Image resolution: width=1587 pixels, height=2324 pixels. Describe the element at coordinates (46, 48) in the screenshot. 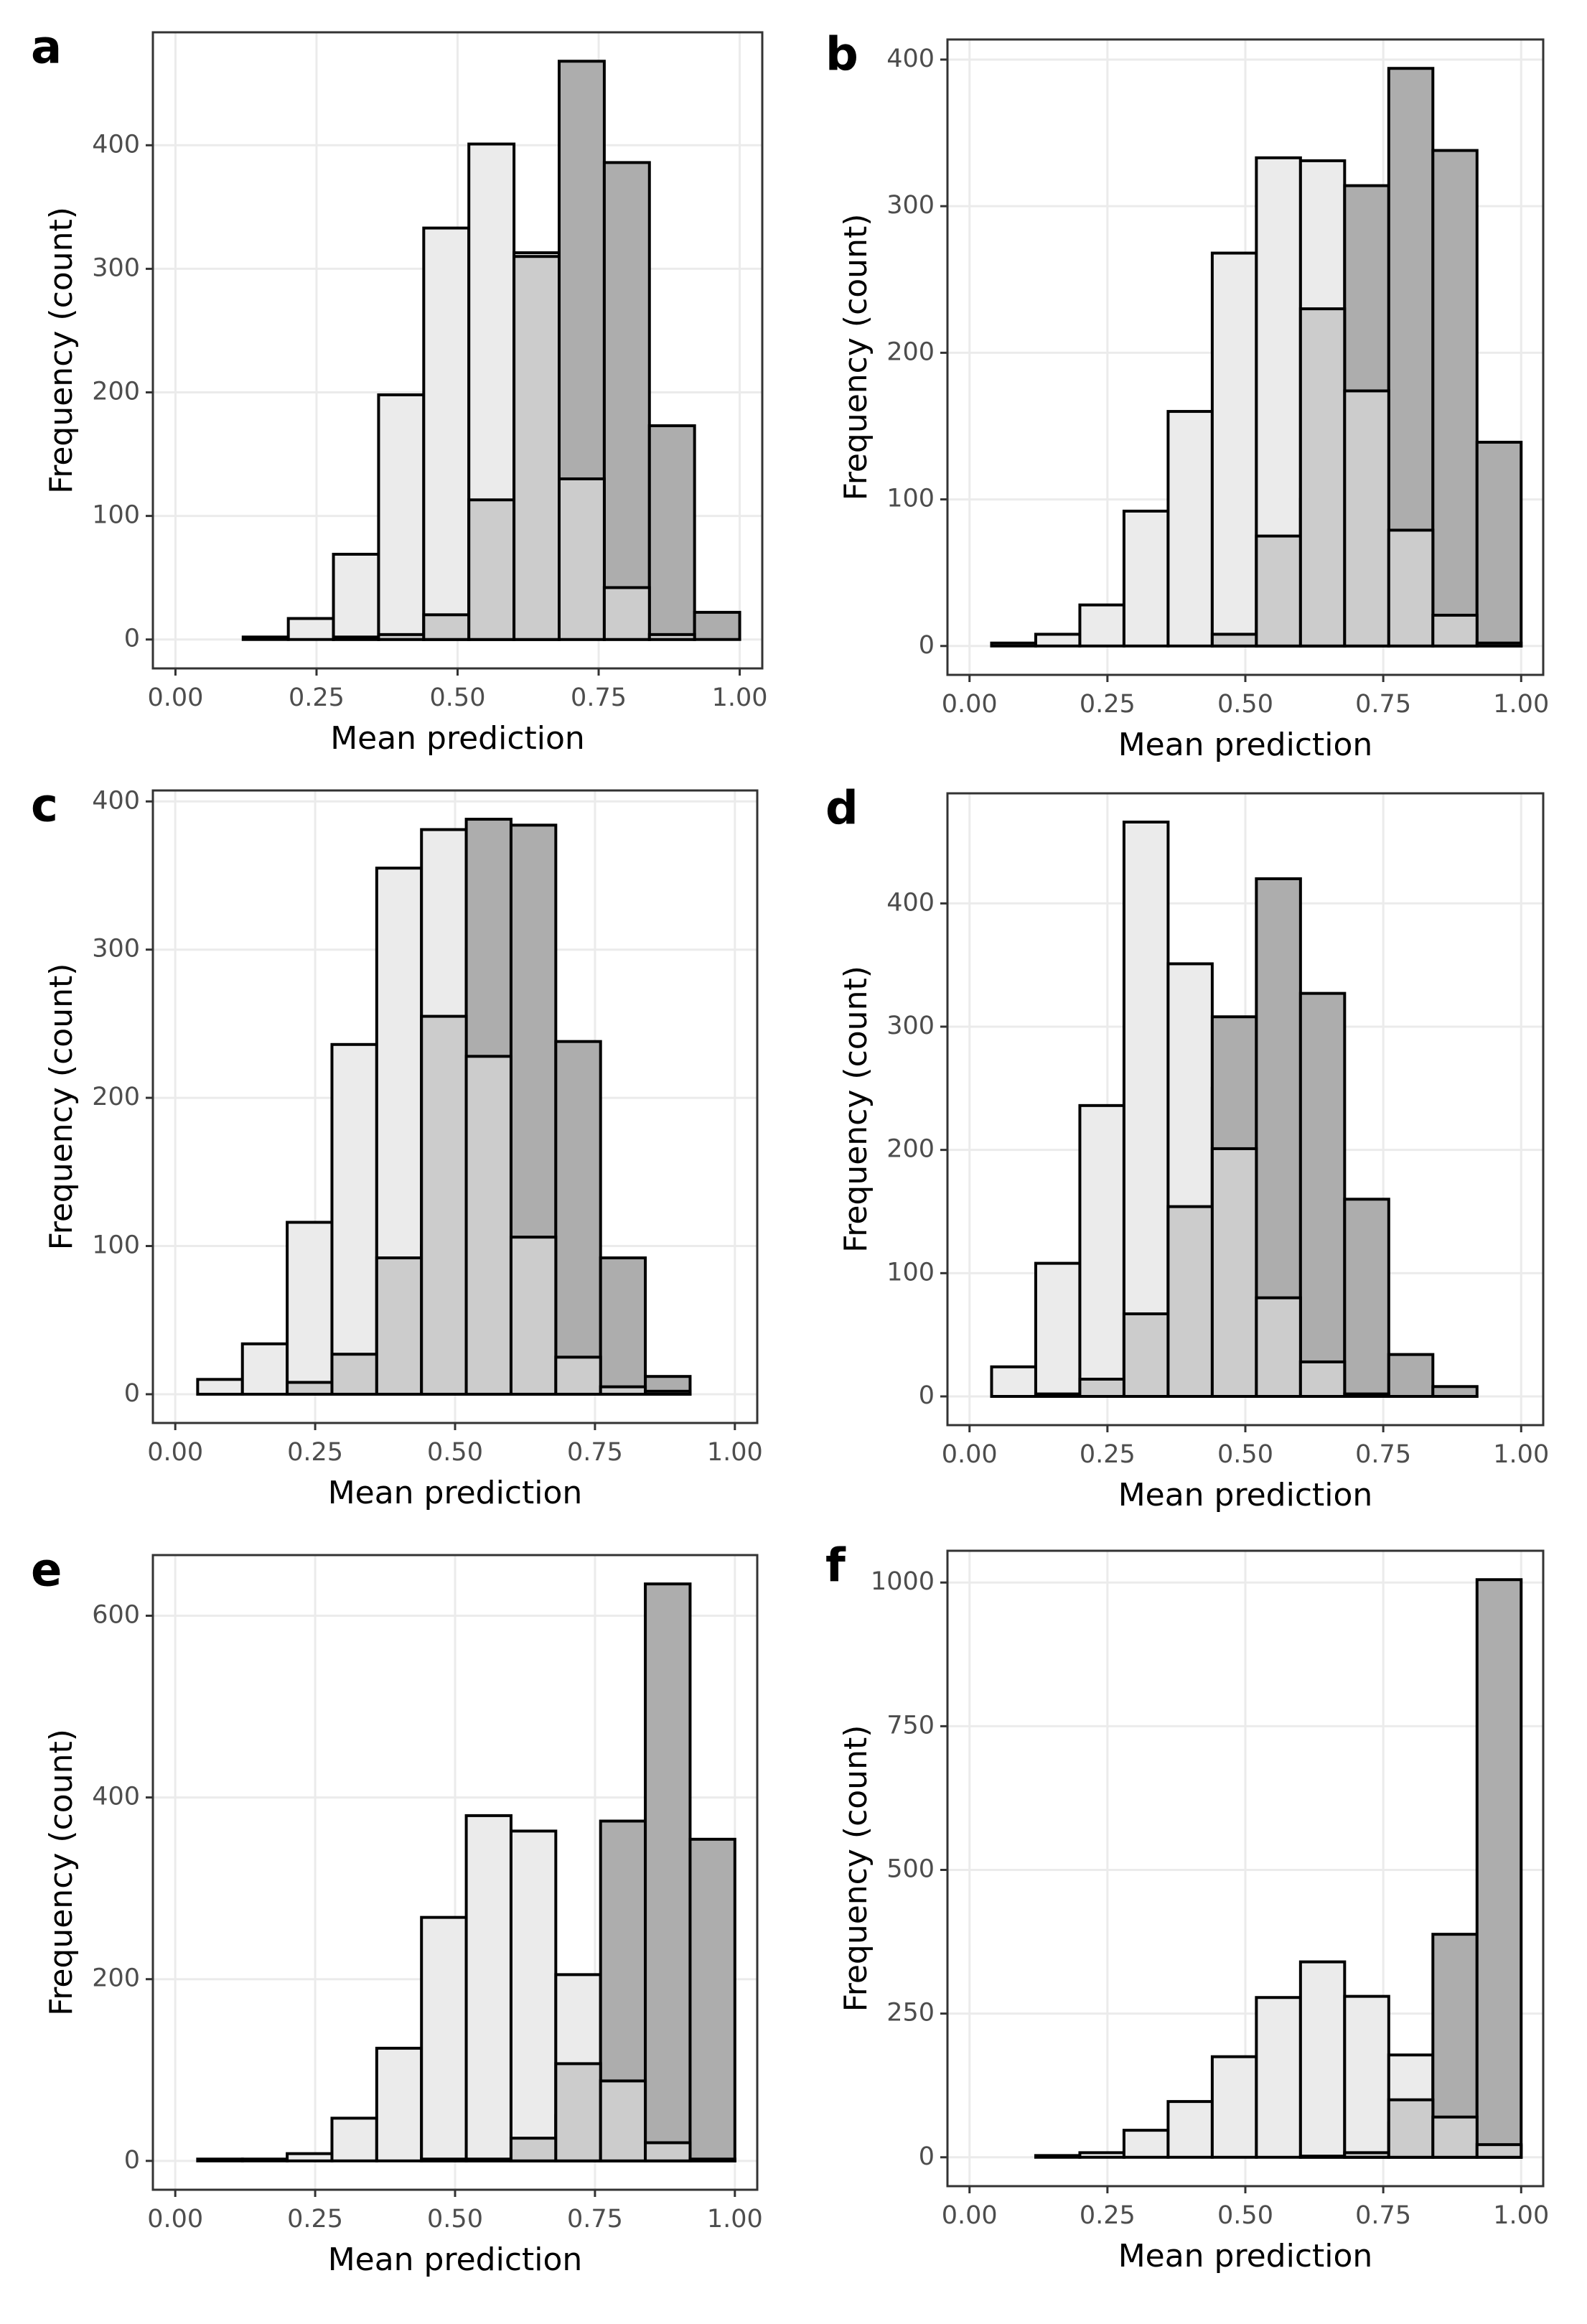

I see `panel-letter: a` at that location.